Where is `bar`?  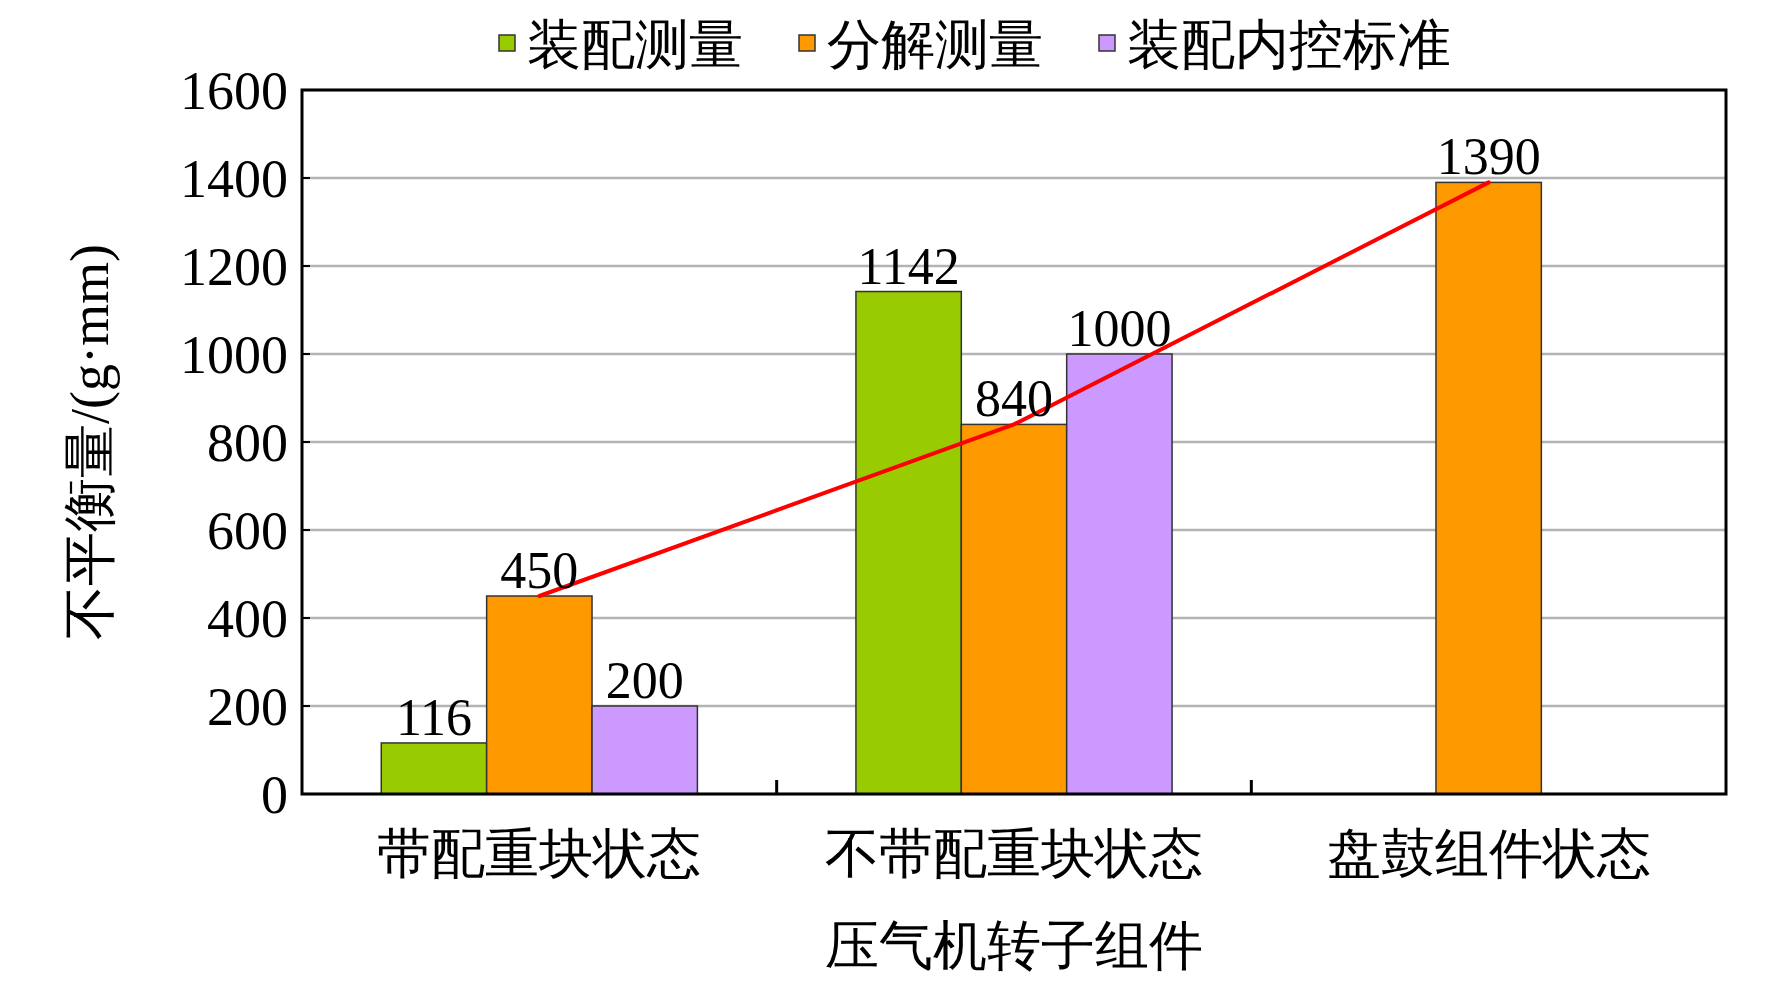 bar is located at coordinates (1489, 488).